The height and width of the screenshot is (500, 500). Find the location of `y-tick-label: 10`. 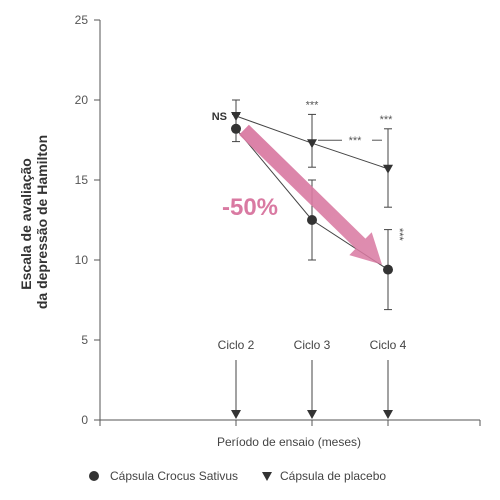

y-tick-label: 10 is located at coordinates (82, 260).